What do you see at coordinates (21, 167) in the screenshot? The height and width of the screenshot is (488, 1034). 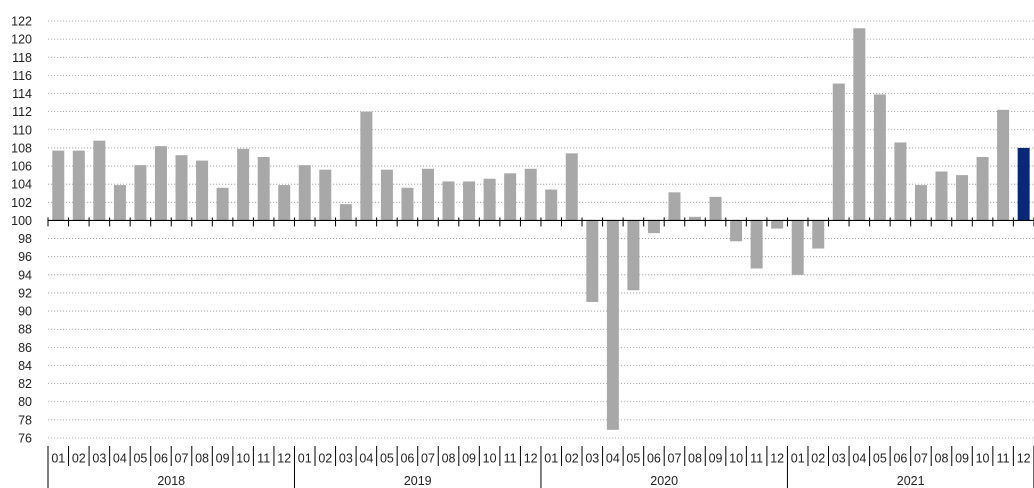 I see `y-tick-label: 106` at bounding box center [21, 167].